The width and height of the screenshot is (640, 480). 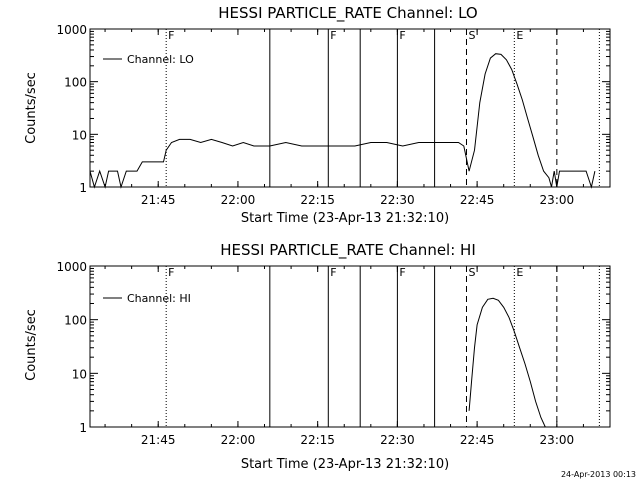 What do you see at coordinates (347, 13) in the screenshot?
I see `chart-title: HESSI PARTICLE_RATE Channel: LO` at bounding box center [347, 13].